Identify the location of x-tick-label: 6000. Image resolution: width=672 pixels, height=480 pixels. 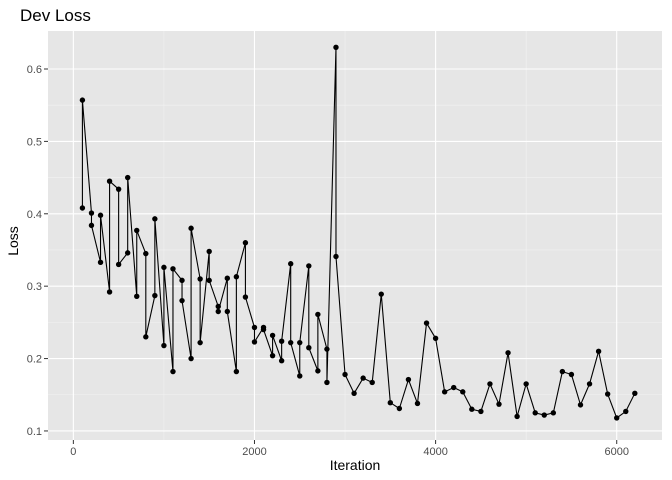
(616, 452).